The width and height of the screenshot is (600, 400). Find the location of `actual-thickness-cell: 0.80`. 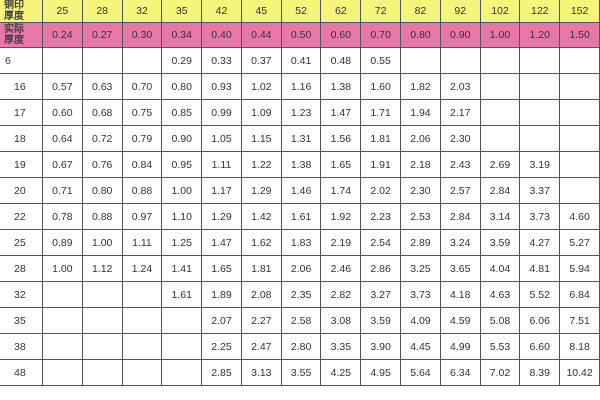

actual-thickness-cell: 0.80 is located at coordinates (420, 35).